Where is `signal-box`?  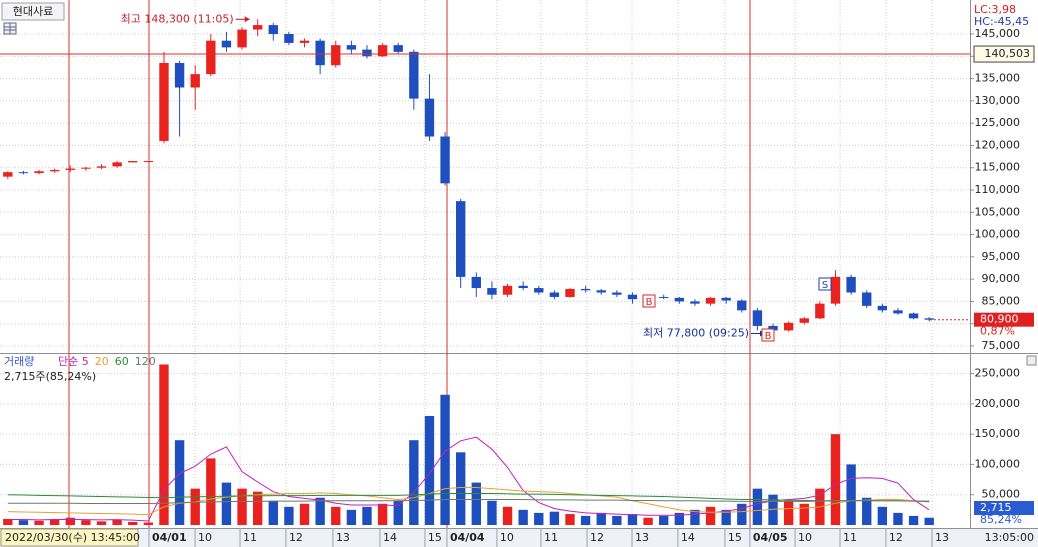
signal-box is located at coordinates (768, 335).